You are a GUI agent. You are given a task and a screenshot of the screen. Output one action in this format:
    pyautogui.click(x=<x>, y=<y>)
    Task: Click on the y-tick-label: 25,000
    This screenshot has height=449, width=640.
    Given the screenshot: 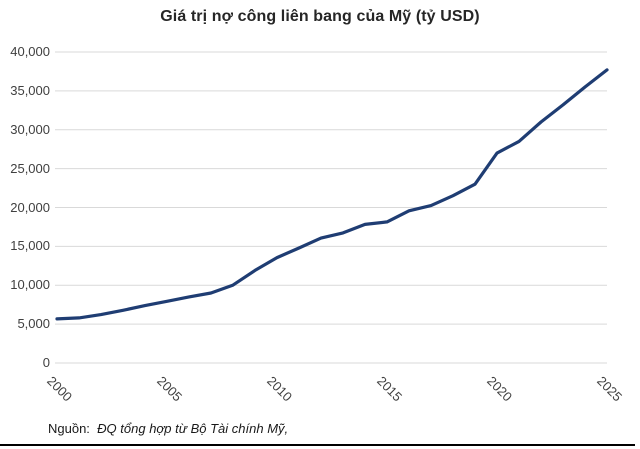 What is the action you would take?
    pyautogui.click(x=30, y=168)
    